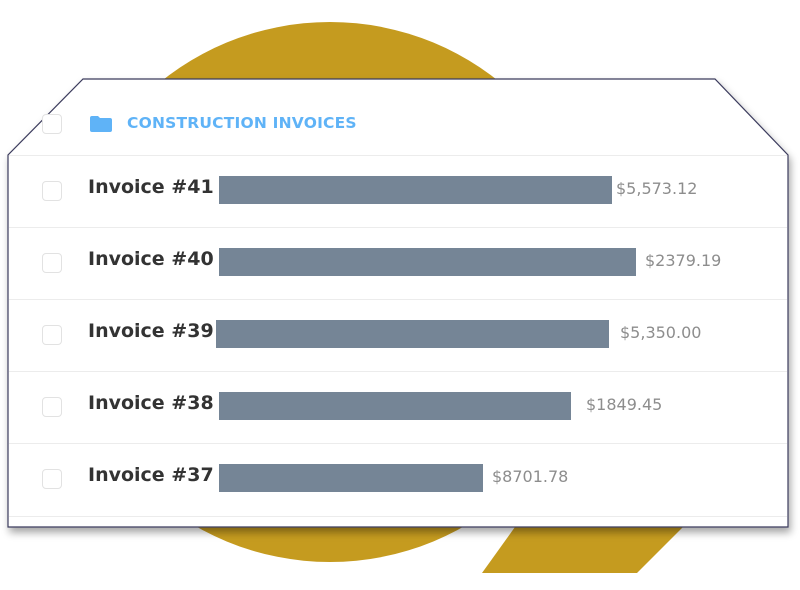  I want to click on invoice-label: Invoice #40 -, so click(158, 259).